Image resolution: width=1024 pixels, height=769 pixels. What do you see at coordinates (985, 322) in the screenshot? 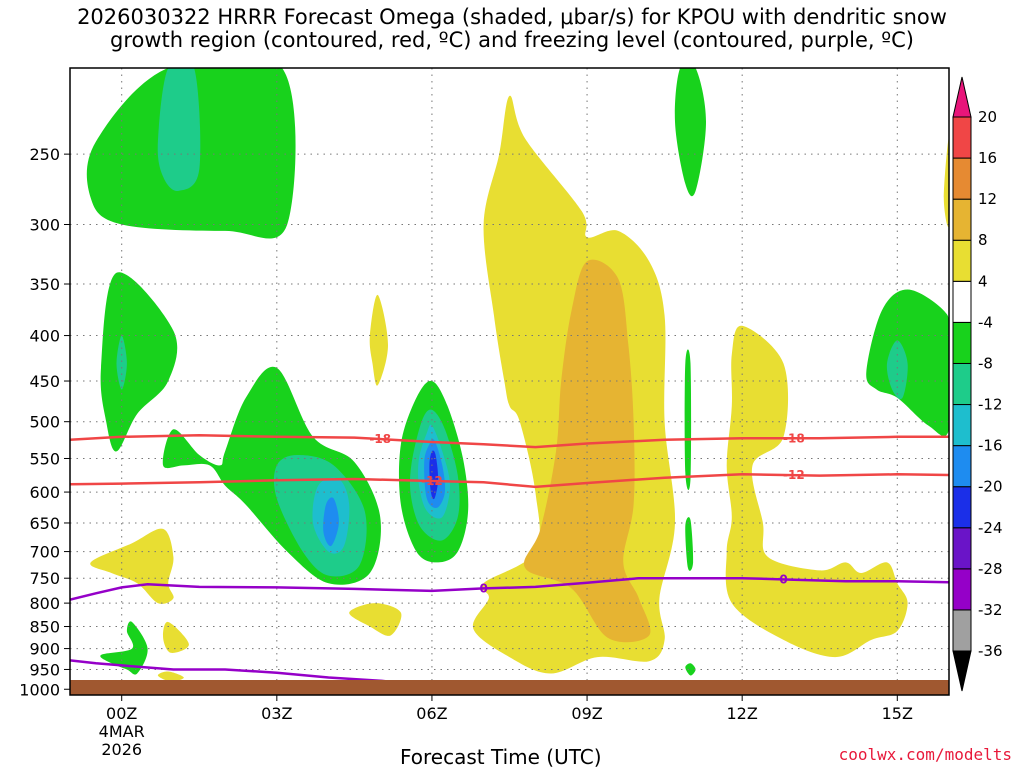
I see `colorbar-label--4: -4` at bounding box center [985, 322].